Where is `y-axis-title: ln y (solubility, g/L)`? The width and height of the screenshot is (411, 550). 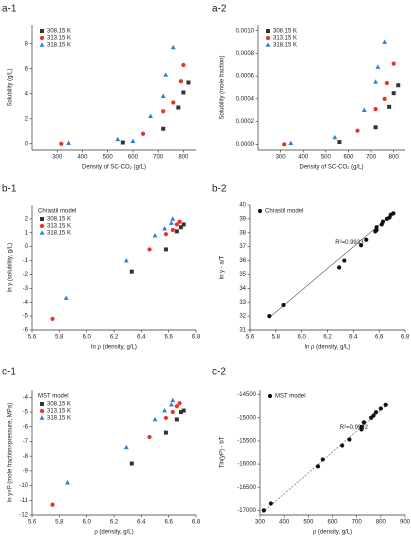
y-axis-title: ln y (solubility, g/L) is located at coordinates (11, 267).